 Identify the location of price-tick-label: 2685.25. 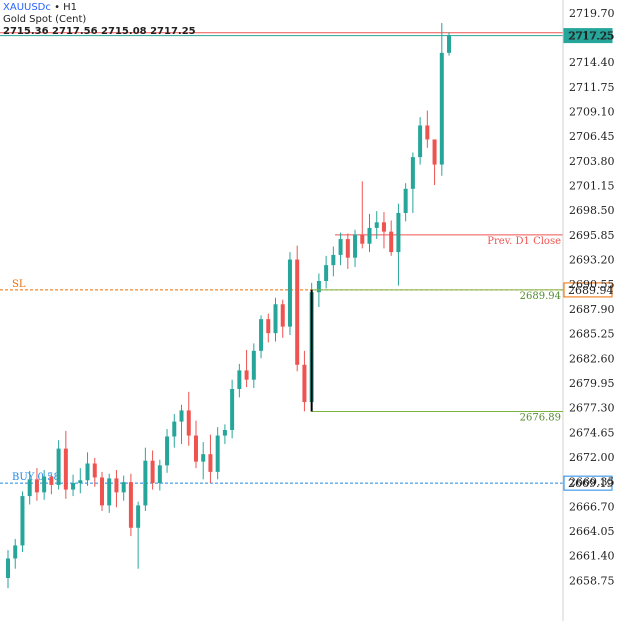
(592, 334).